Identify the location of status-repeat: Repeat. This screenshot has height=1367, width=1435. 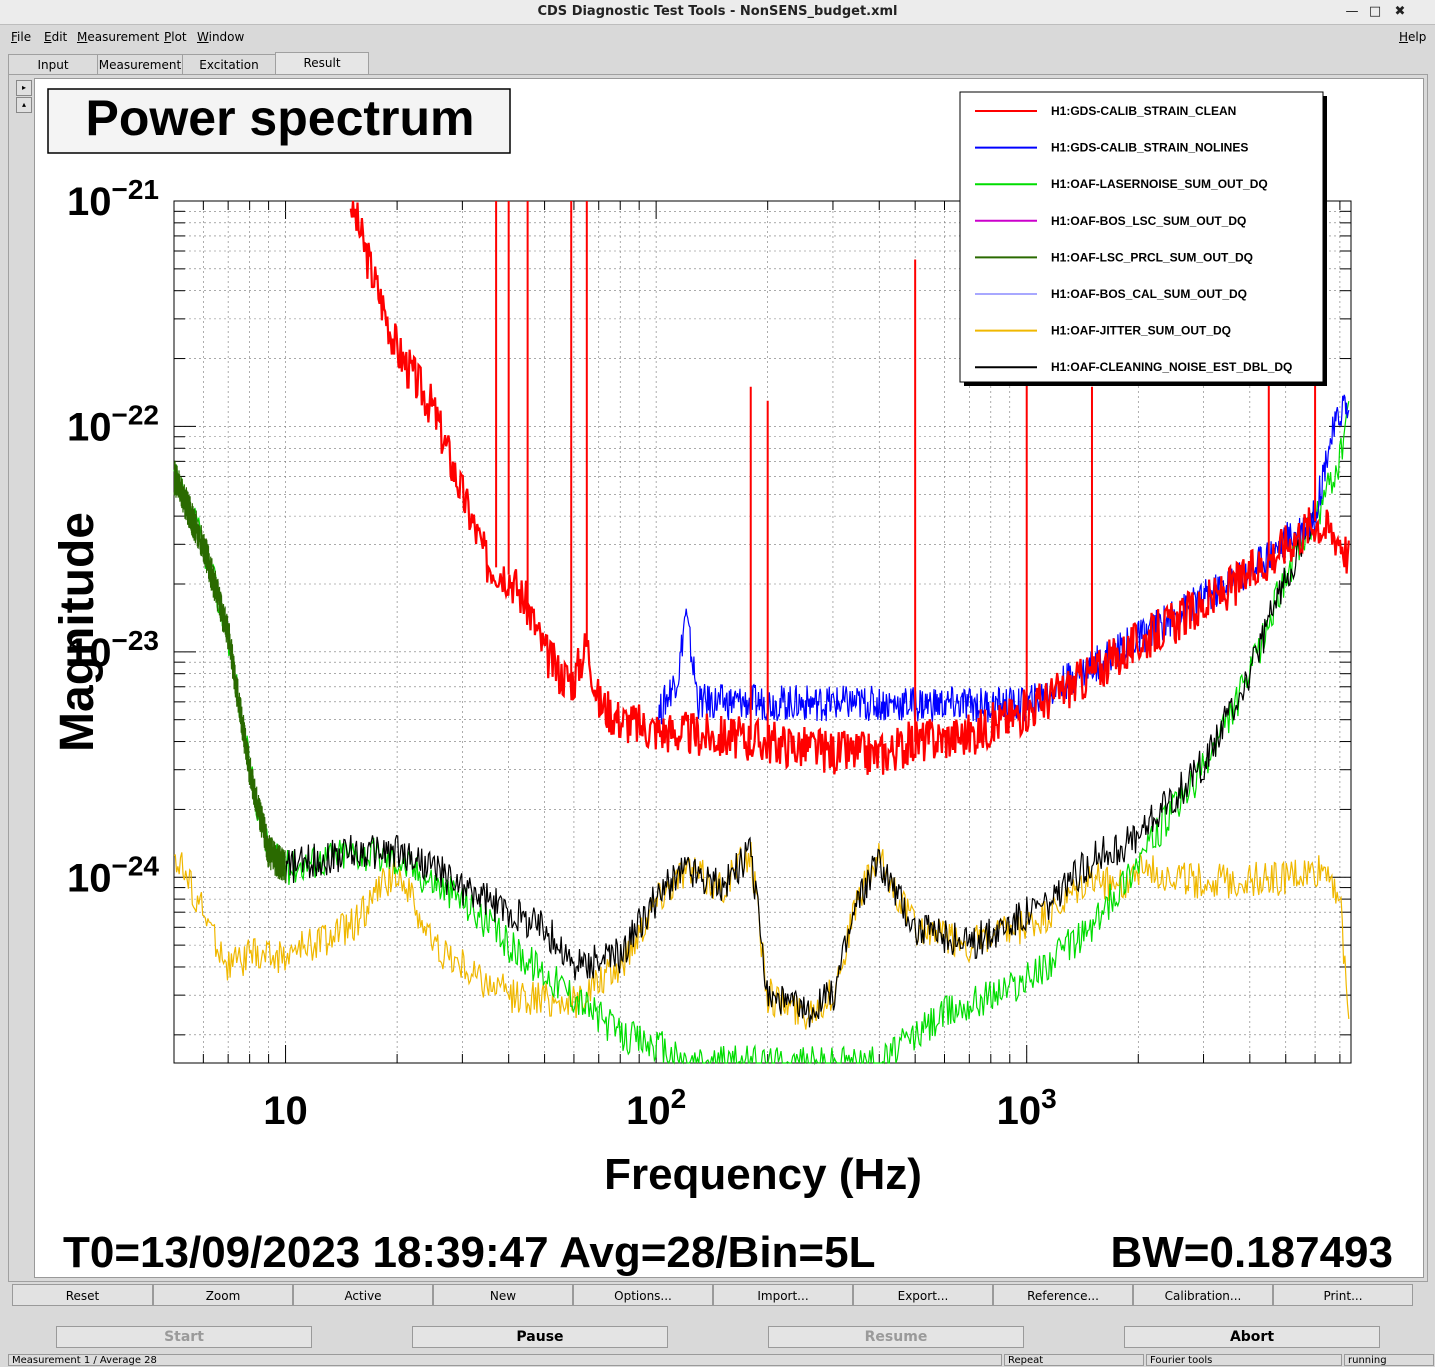
(1074, 1360).